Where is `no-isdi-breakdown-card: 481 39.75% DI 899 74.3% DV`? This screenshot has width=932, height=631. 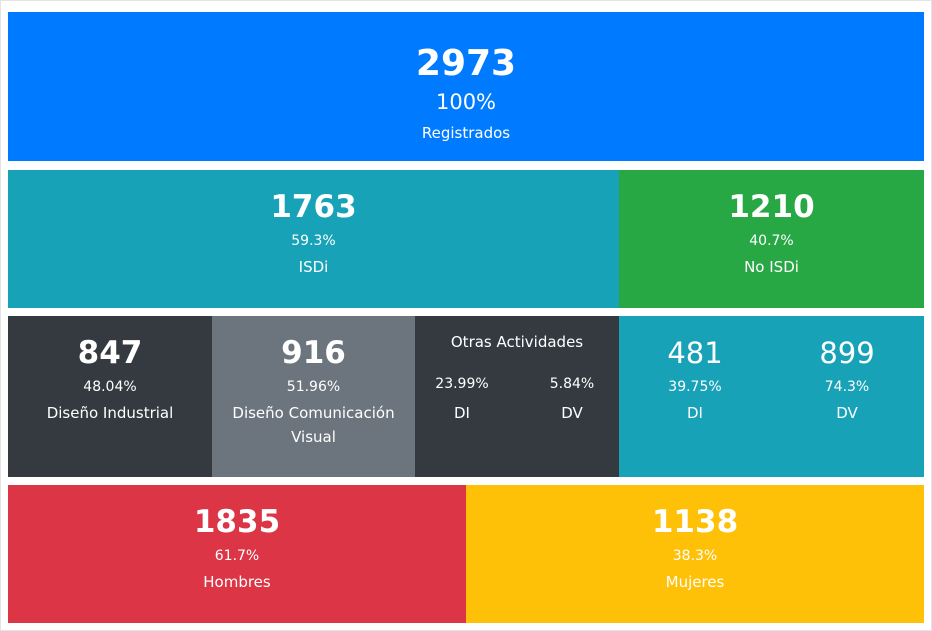
no-isdi-breakdown-card: 481 39.75% DI 899 74.3% DV is located at coordinates (771, 396).